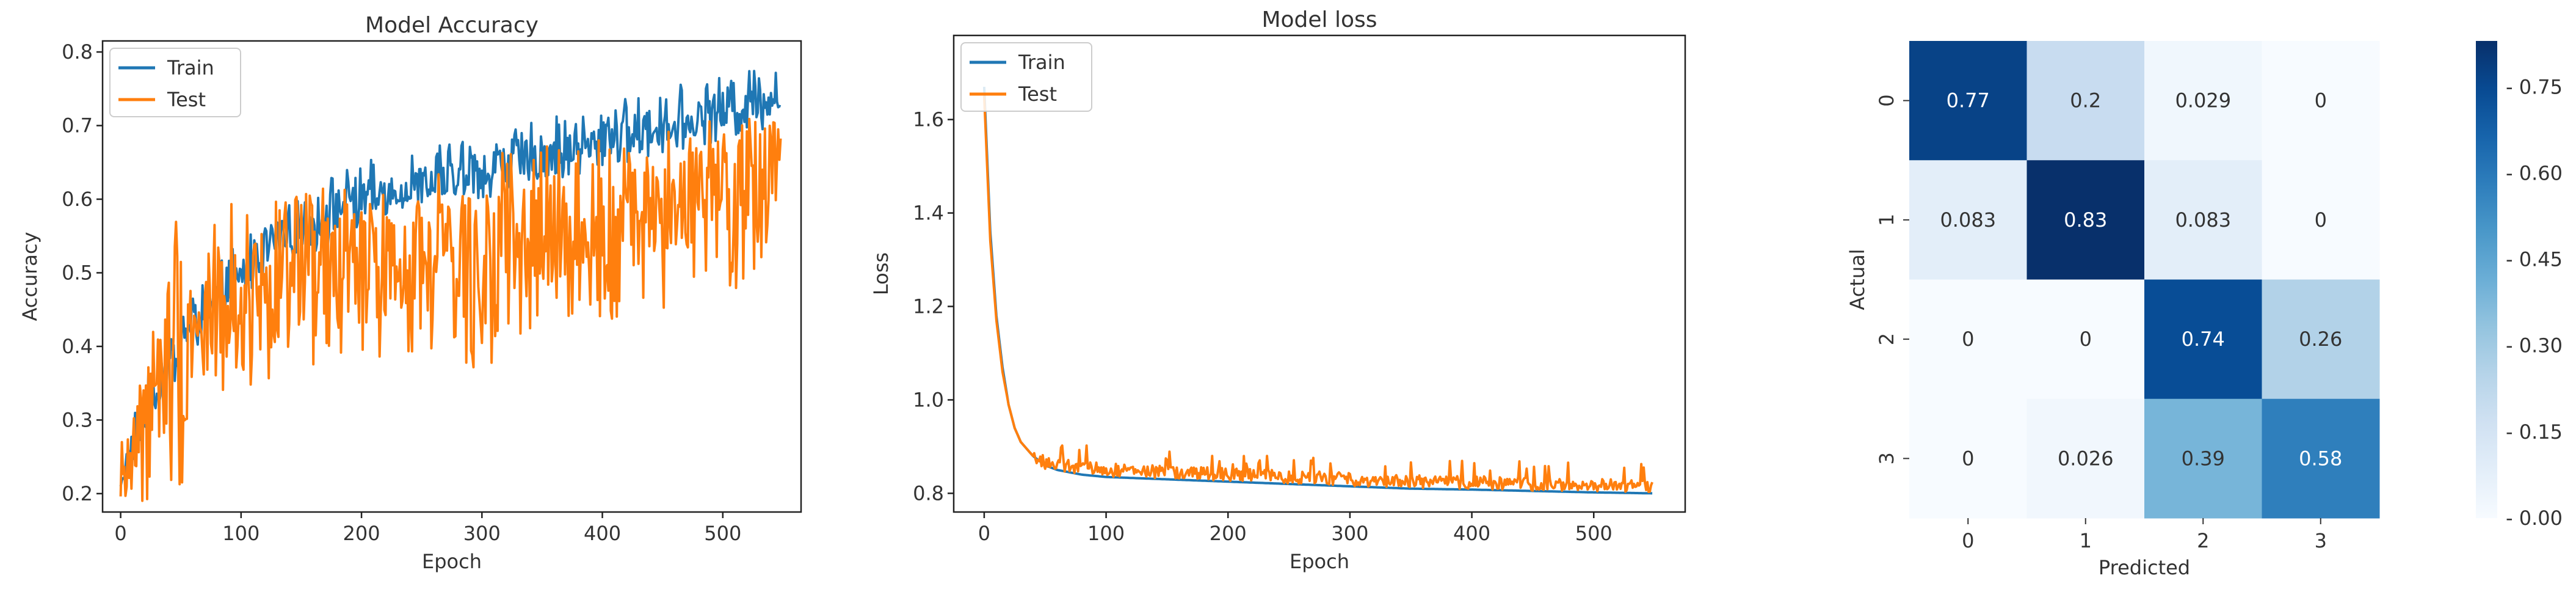 The image size is (2576, 600). What do you see at coordinates (77, 420) in the screenshot?
I see `y-tick-label: 0.3` at bounding box center [77, 420].